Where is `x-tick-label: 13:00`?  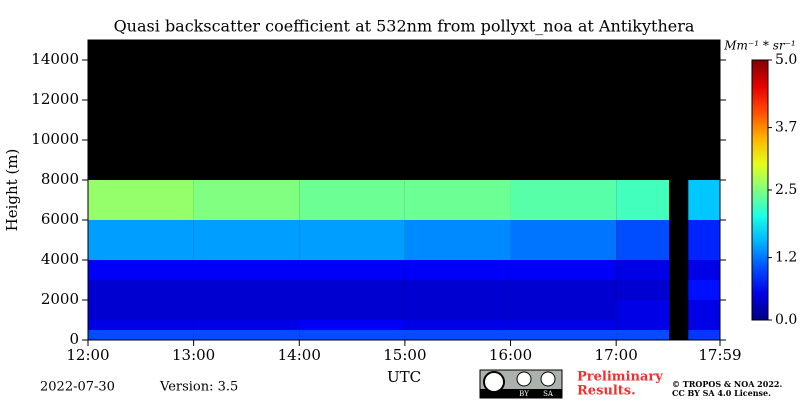
x-tick-label: 13:00 is located at coordinates (193, 355).